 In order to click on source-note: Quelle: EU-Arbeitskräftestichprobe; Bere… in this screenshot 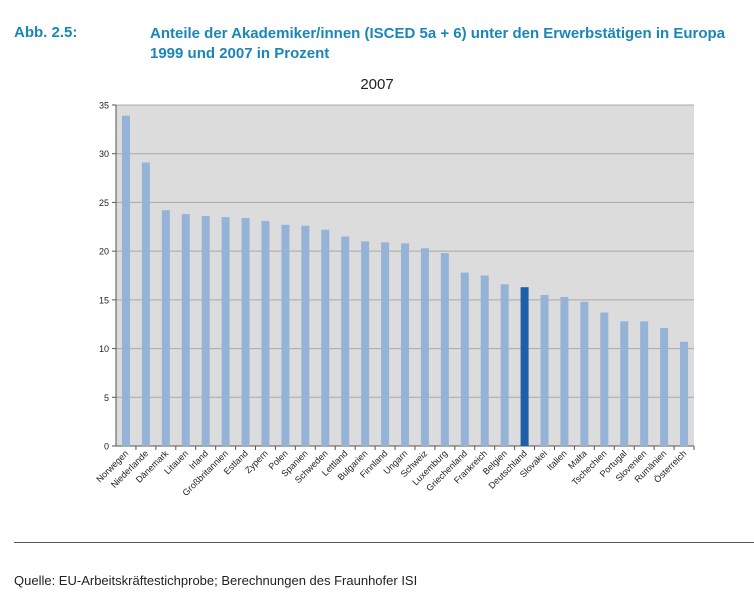, I will do `click(216, 580)`.